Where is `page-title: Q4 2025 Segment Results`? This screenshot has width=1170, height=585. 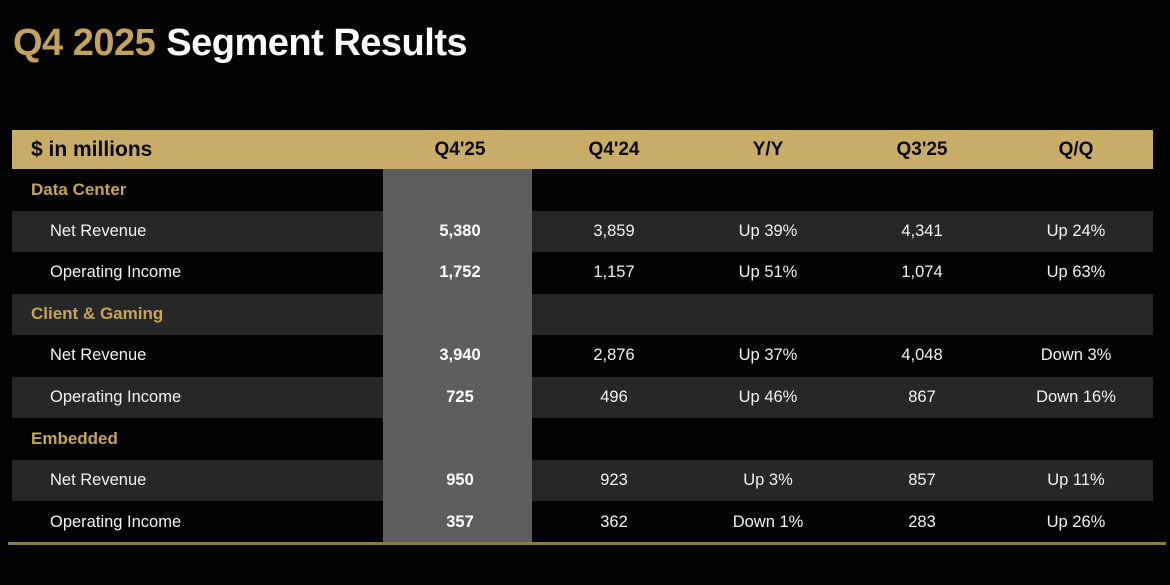 page-title: Q4 2025 Segment Results is located at coordinates (240, 43).